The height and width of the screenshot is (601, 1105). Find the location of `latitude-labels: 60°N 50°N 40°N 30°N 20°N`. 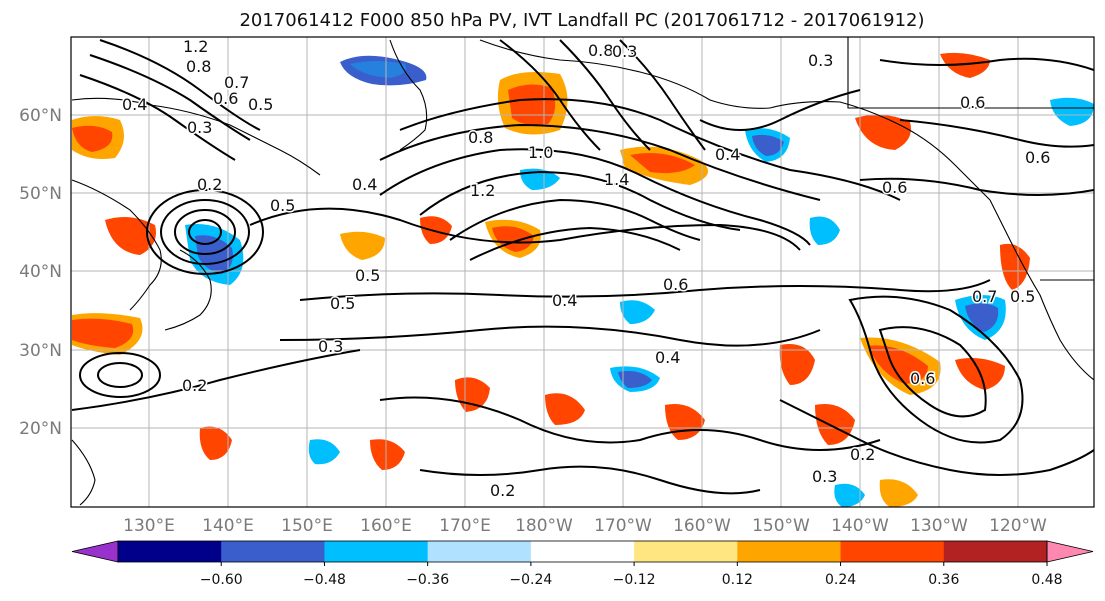

latitude-labels: 60°N 50°N 40°N 30°N 20°N is located at coordinates (40, 272).